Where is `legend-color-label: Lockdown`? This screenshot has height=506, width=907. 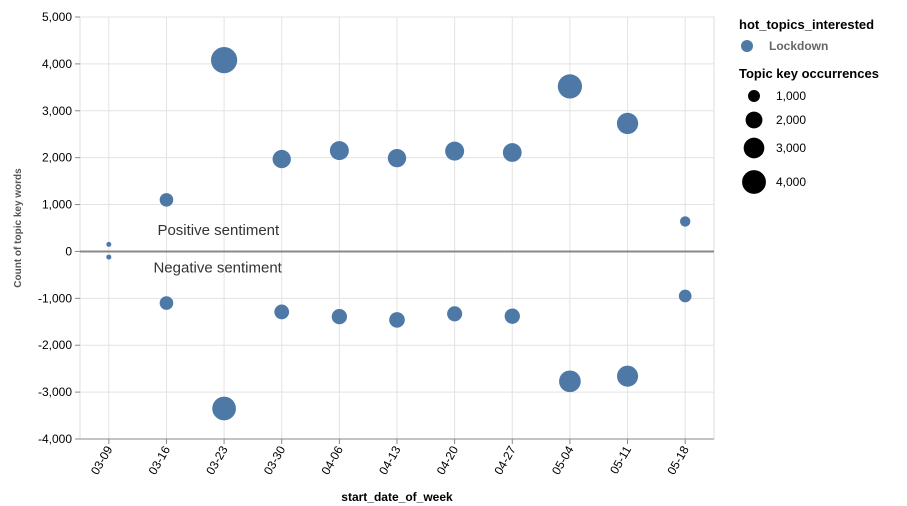
legend-color-label: Lockdown is located at coordinates (798, 46).